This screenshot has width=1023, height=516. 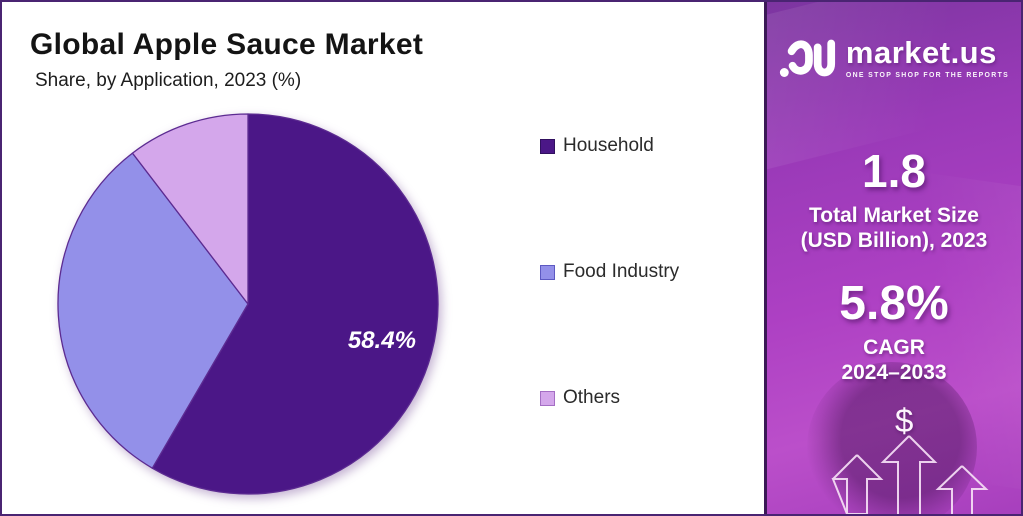 What do you see at coordinates (153, 310) in the screenshot?
I see `pie-slice-food-industry` at bounding box center [153, 310].